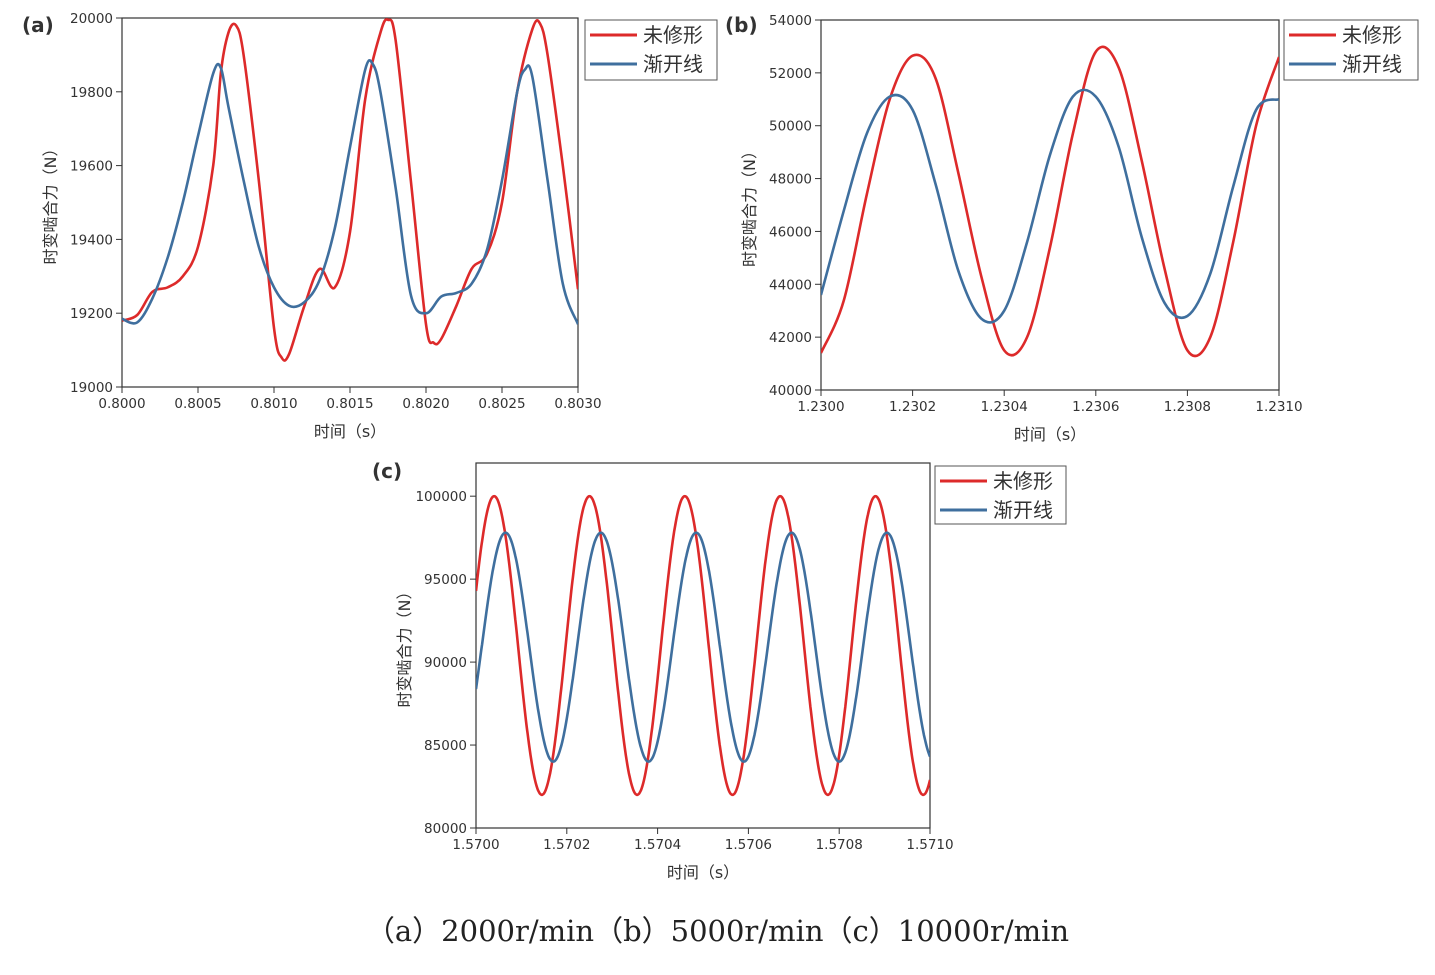 The height and width of the screenshot is (975, 1435). I want to click on y-tick-label: 54000, so click(790, 21).